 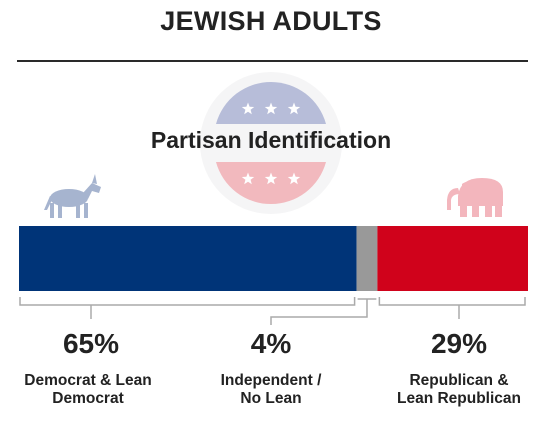 What do you see at coordinates (271, 380) in the screenshot?
I see `category-line: Independent /` at bounding box center [271, 380].